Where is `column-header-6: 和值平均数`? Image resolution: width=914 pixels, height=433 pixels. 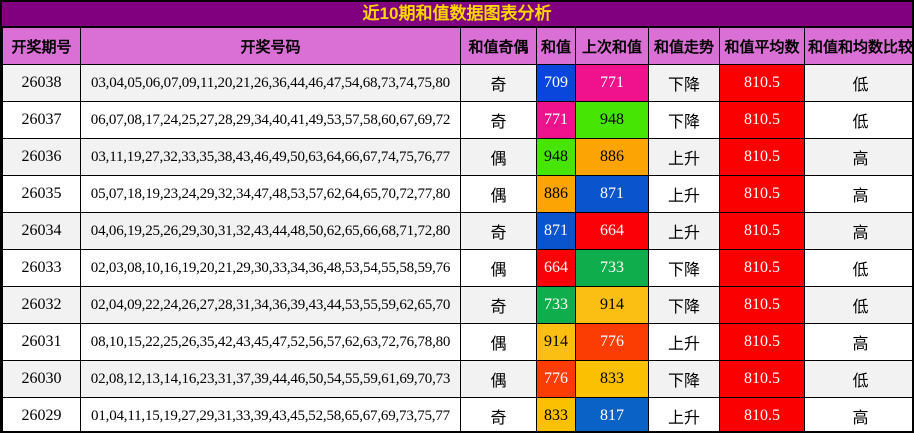
column-header-6: 和值平均数 is located at coordinates (762, 46).